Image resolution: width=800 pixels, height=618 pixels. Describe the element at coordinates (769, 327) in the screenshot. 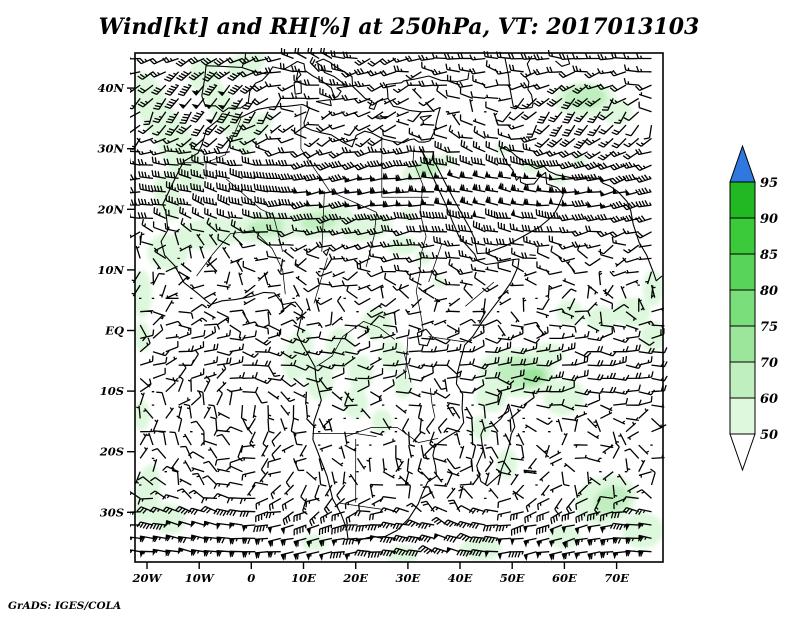

I see `colorbar-label: 75` at that location.